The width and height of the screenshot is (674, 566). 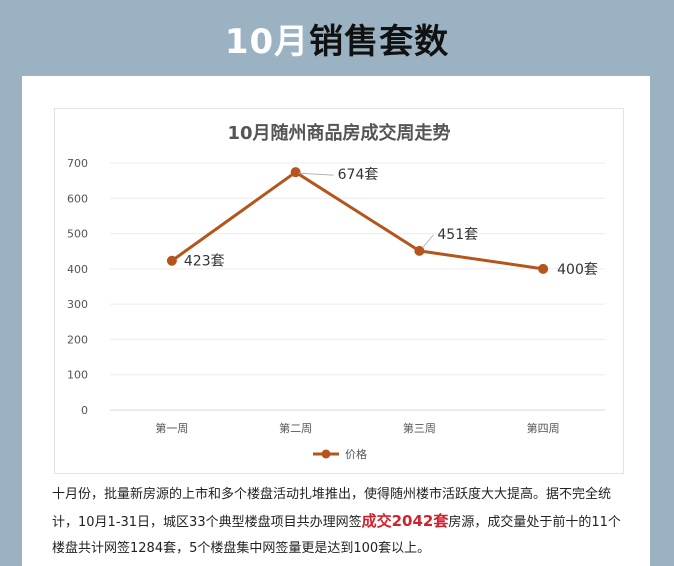 I want to click on y-tick-label: 500, so click(x=77, y=234).